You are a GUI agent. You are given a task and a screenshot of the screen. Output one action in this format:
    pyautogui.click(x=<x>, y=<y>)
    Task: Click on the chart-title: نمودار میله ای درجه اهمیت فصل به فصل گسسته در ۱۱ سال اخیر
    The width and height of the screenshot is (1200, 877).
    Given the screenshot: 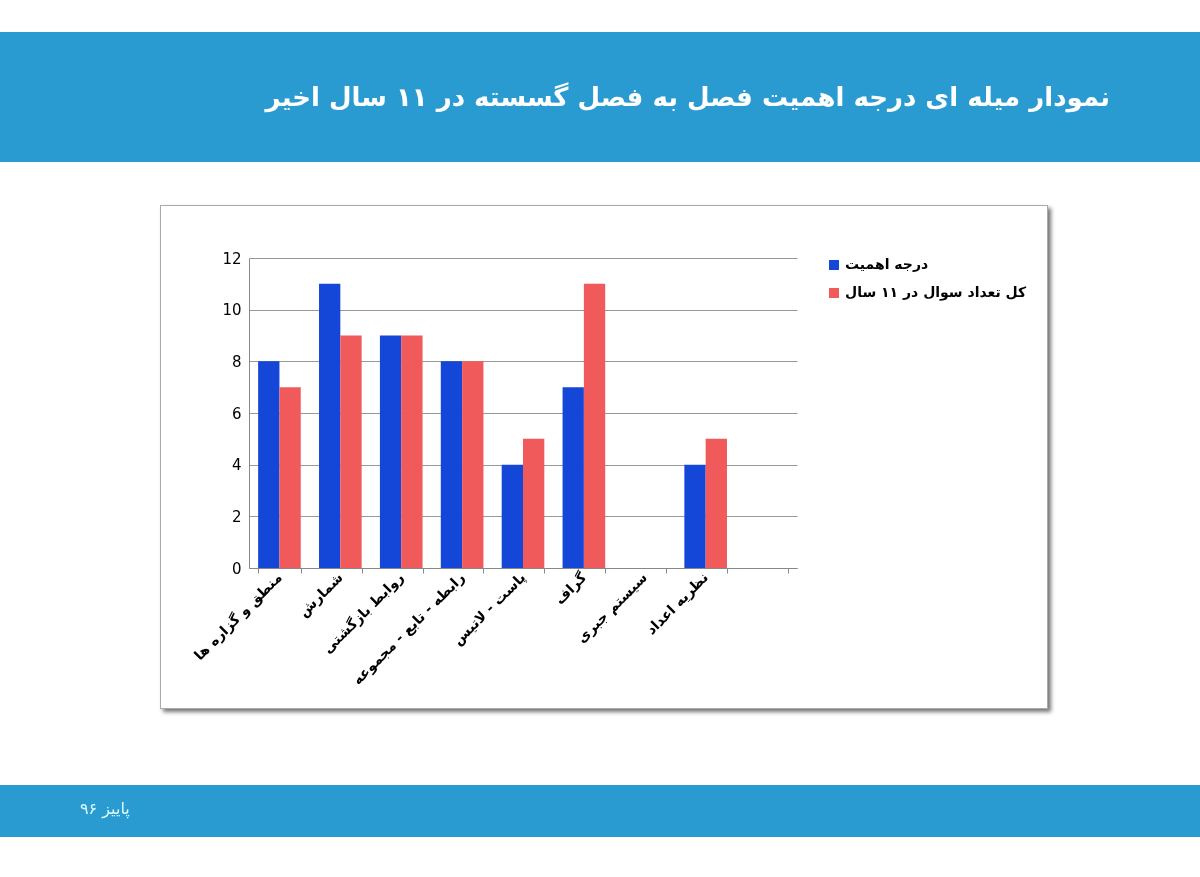 What is the action you would take?
    pyautogui.click(x=600, y=97)
    